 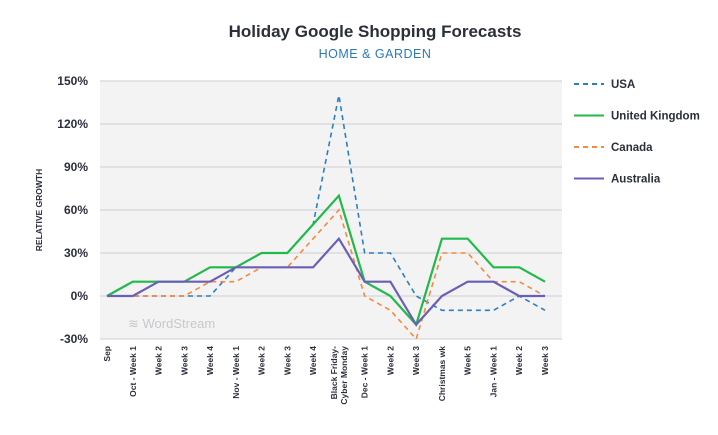 I want to click on x-tick-label: Nov - Week 1, so click(x=236, y=372).